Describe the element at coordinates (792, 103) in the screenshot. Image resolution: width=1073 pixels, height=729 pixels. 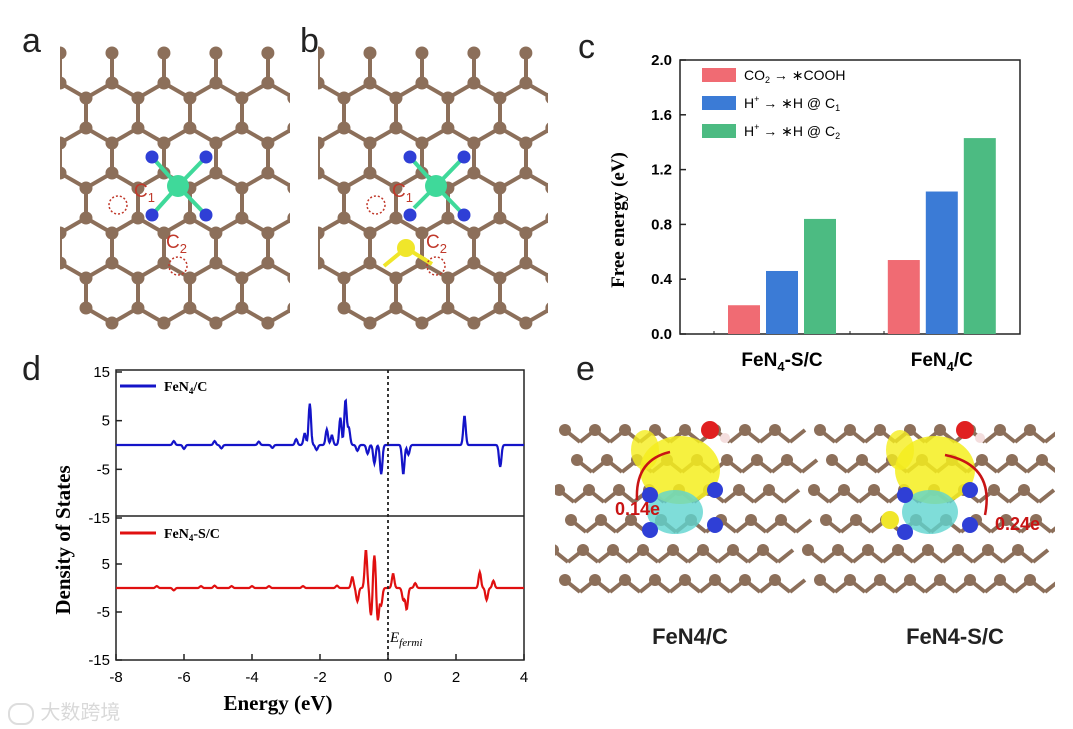
I see `legend-label-h-c1: H+ → ∗H @ C1` at that location.